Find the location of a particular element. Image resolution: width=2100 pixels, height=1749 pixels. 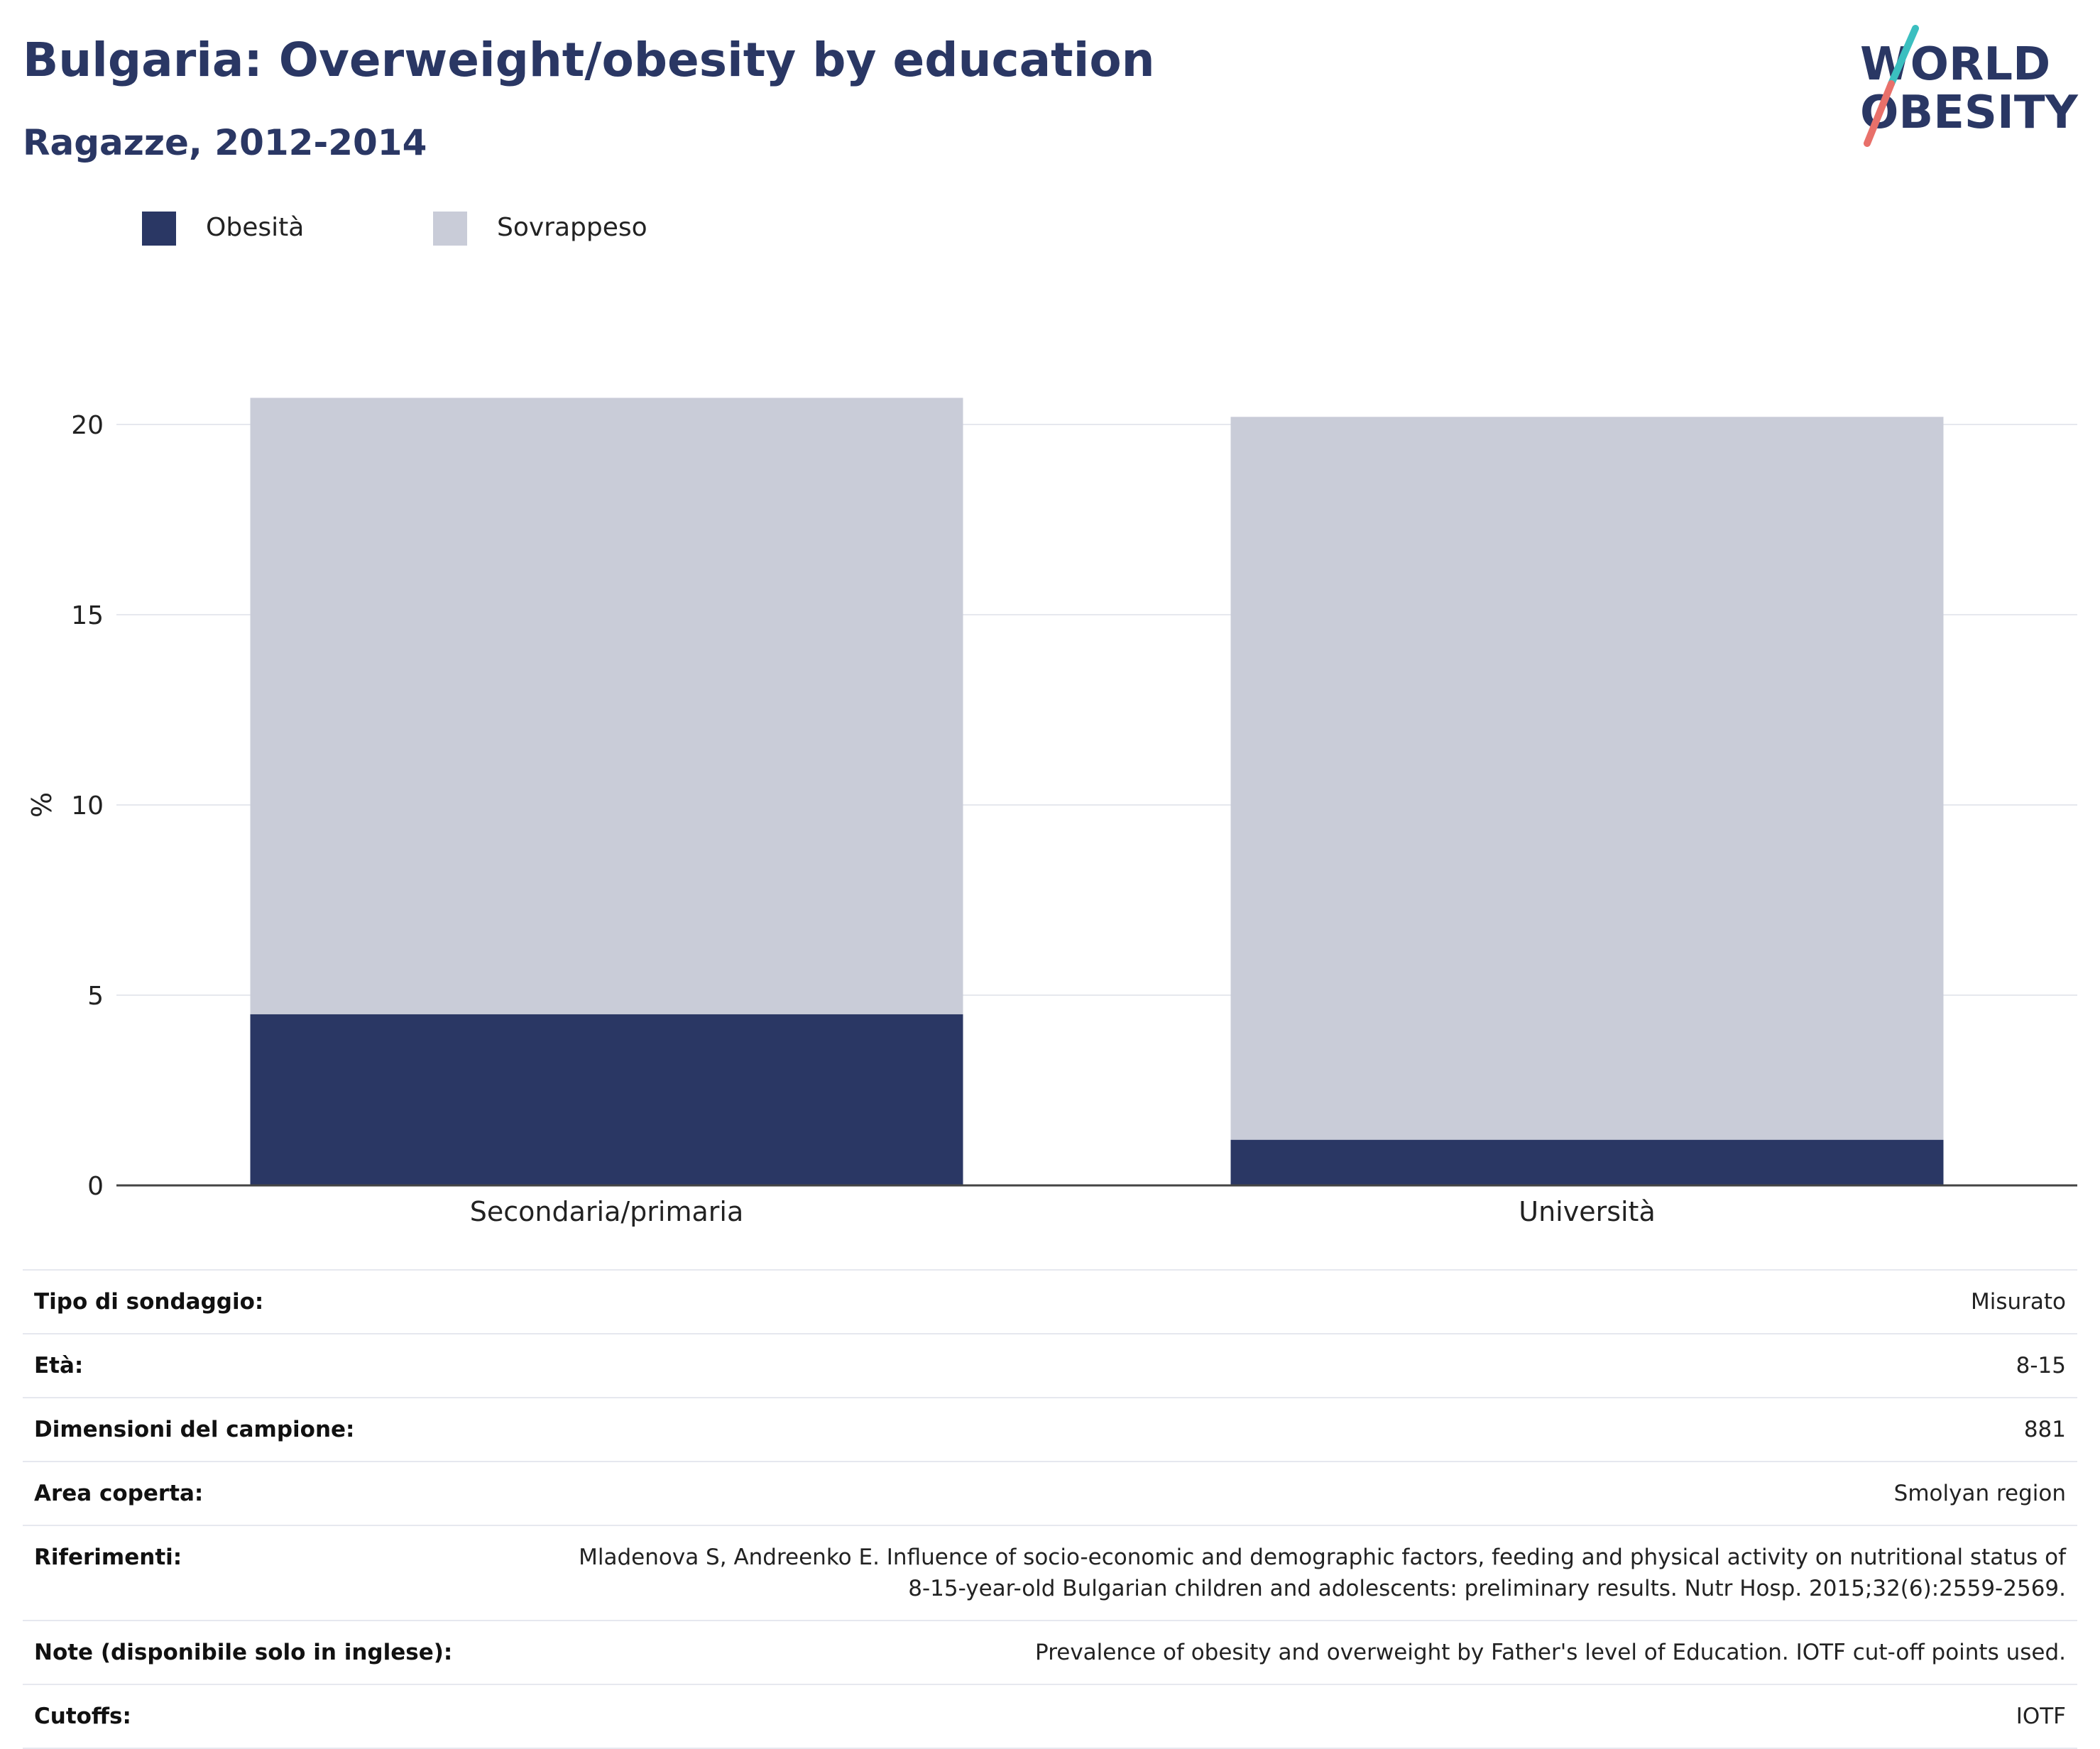

page-subtitle: Ragazze, 2012-2014 is located at coordinates (225, 142).